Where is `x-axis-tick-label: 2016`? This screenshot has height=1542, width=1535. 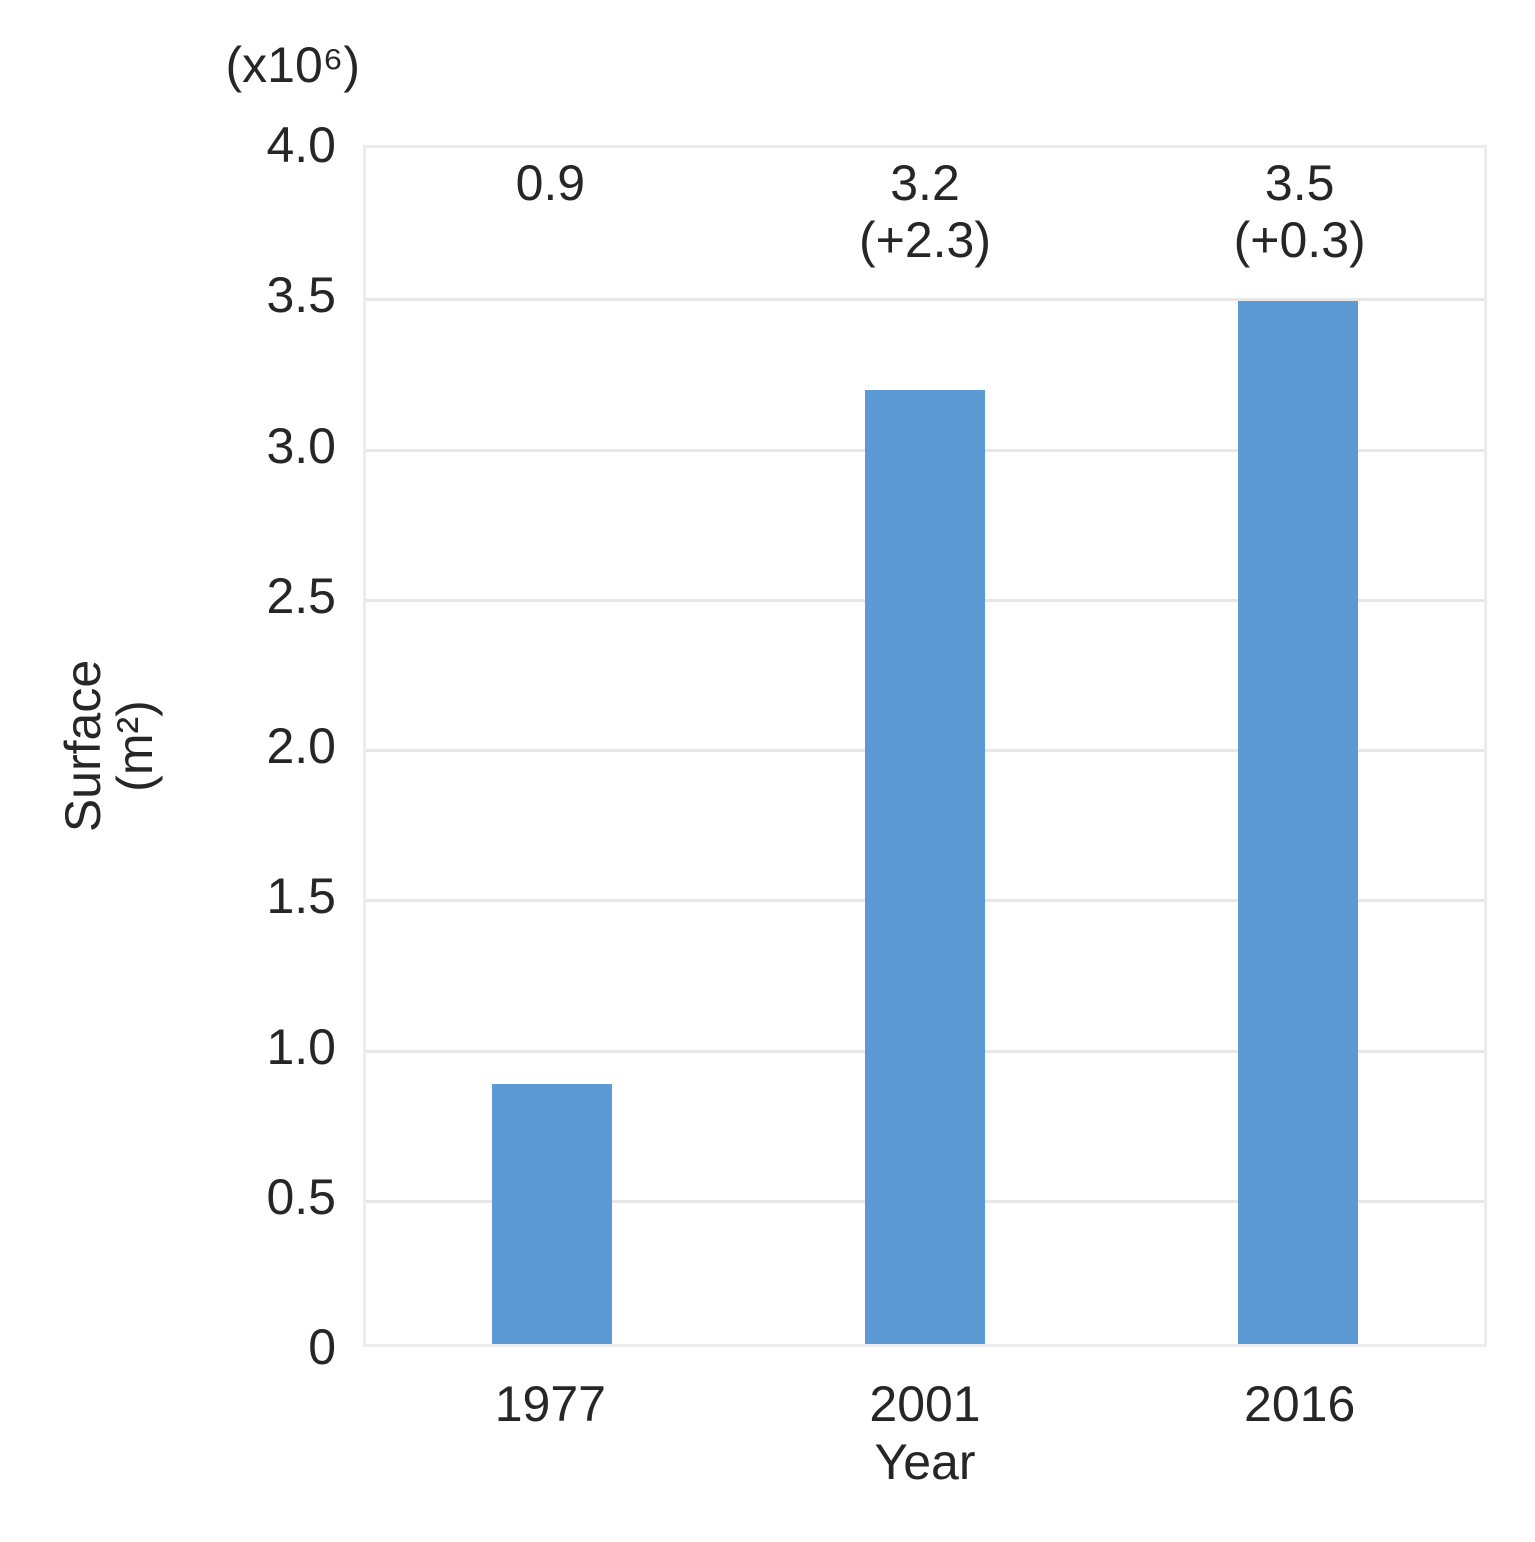
x-axis-tick-label: 2016 is located at coordinates (1300, 1404).